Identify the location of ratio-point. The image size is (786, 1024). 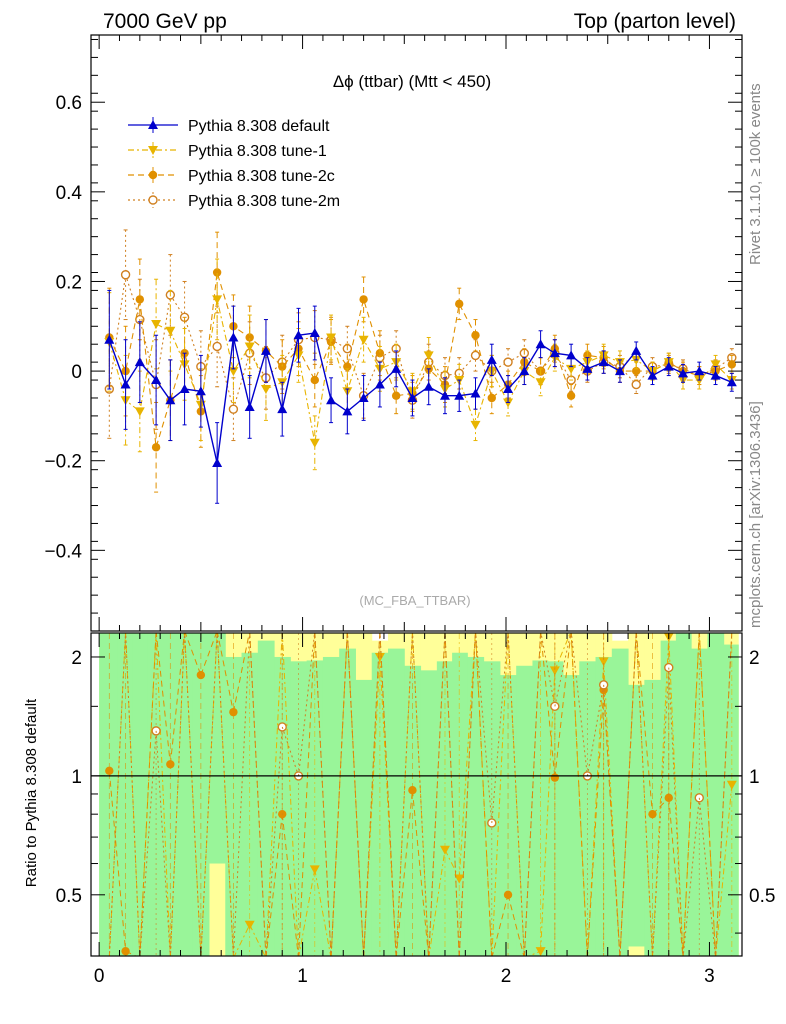
(412, 790).